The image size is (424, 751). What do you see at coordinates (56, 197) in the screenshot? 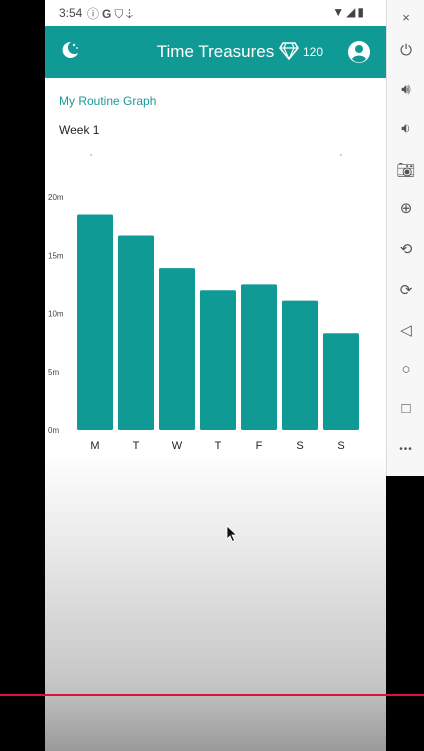
I see `y-tick-label: 20m` at bounding box center [56, 197].